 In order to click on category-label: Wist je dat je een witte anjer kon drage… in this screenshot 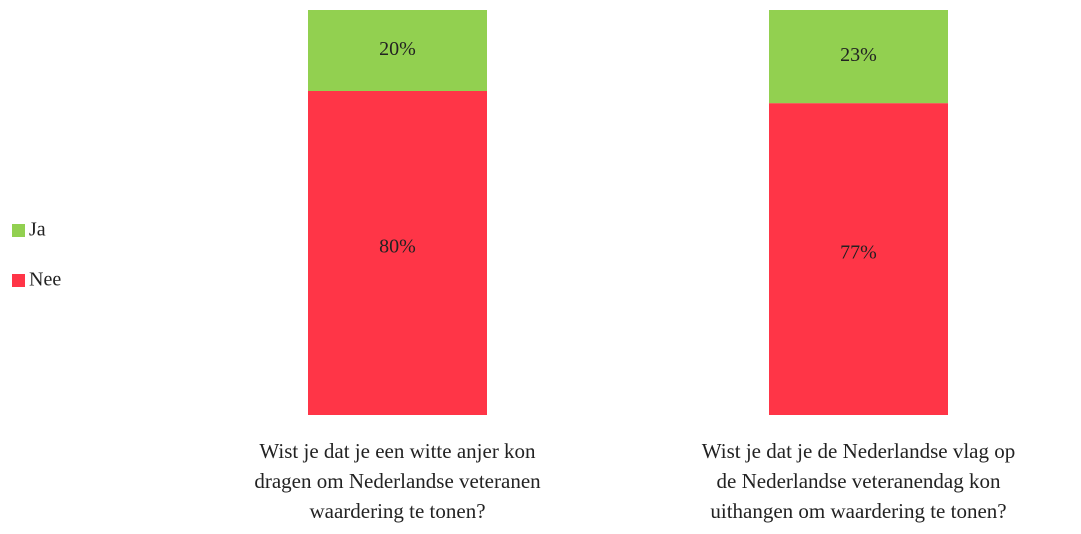, I will do `click(397, 481)`.